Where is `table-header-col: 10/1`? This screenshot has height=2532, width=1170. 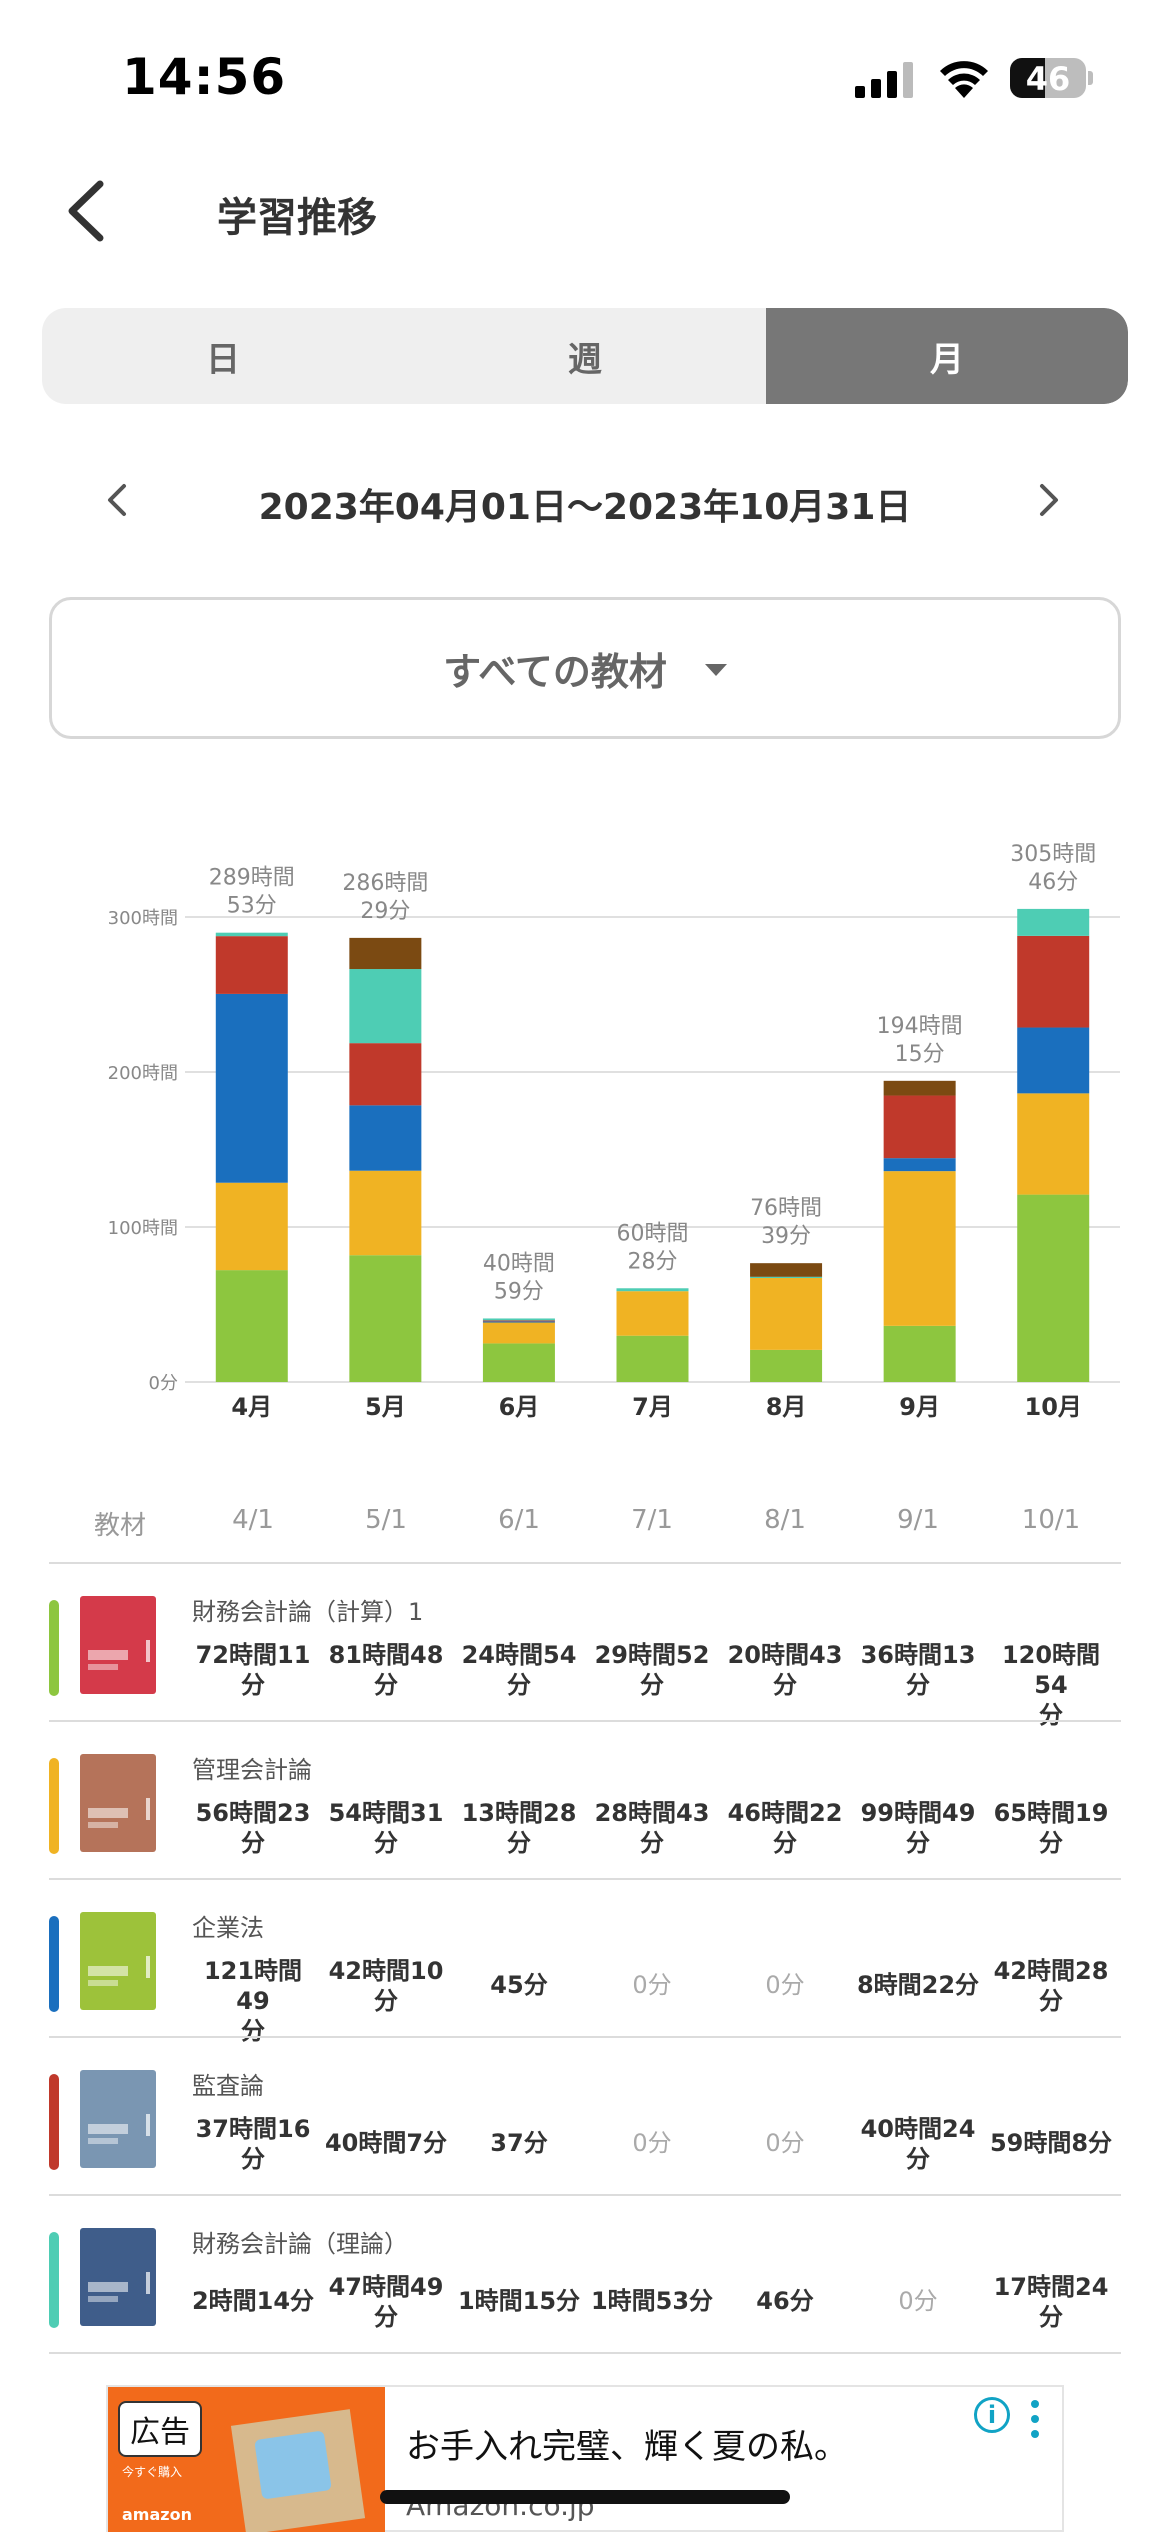
table-header-col: 10/1 is located at coordinates (1051, 1520).